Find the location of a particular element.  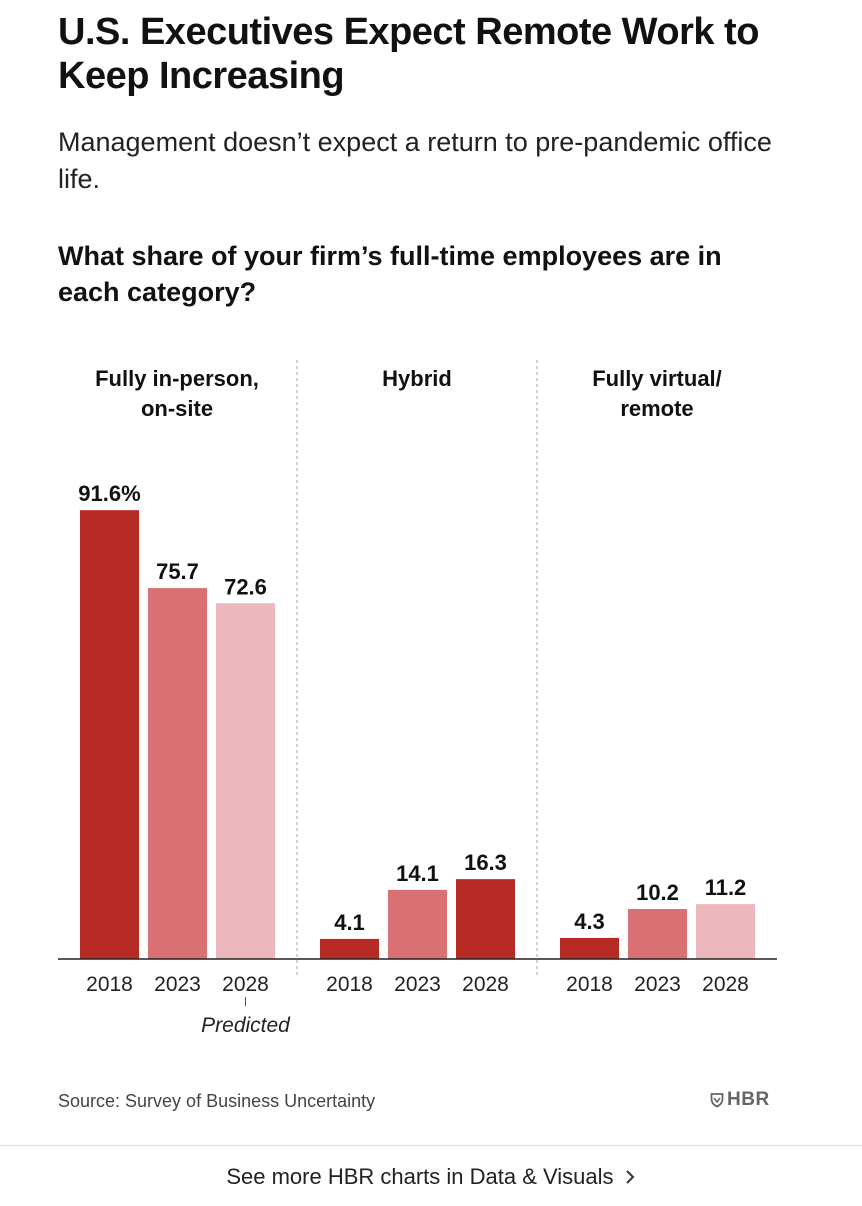

bar-3-2018 is located at coordinates (589, 948).